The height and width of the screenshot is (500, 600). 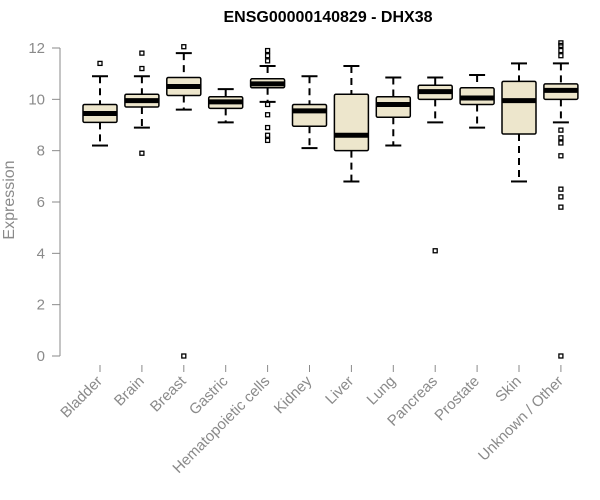 I want to click on x-tick-label: Kidney, so click(x=293, y=394).